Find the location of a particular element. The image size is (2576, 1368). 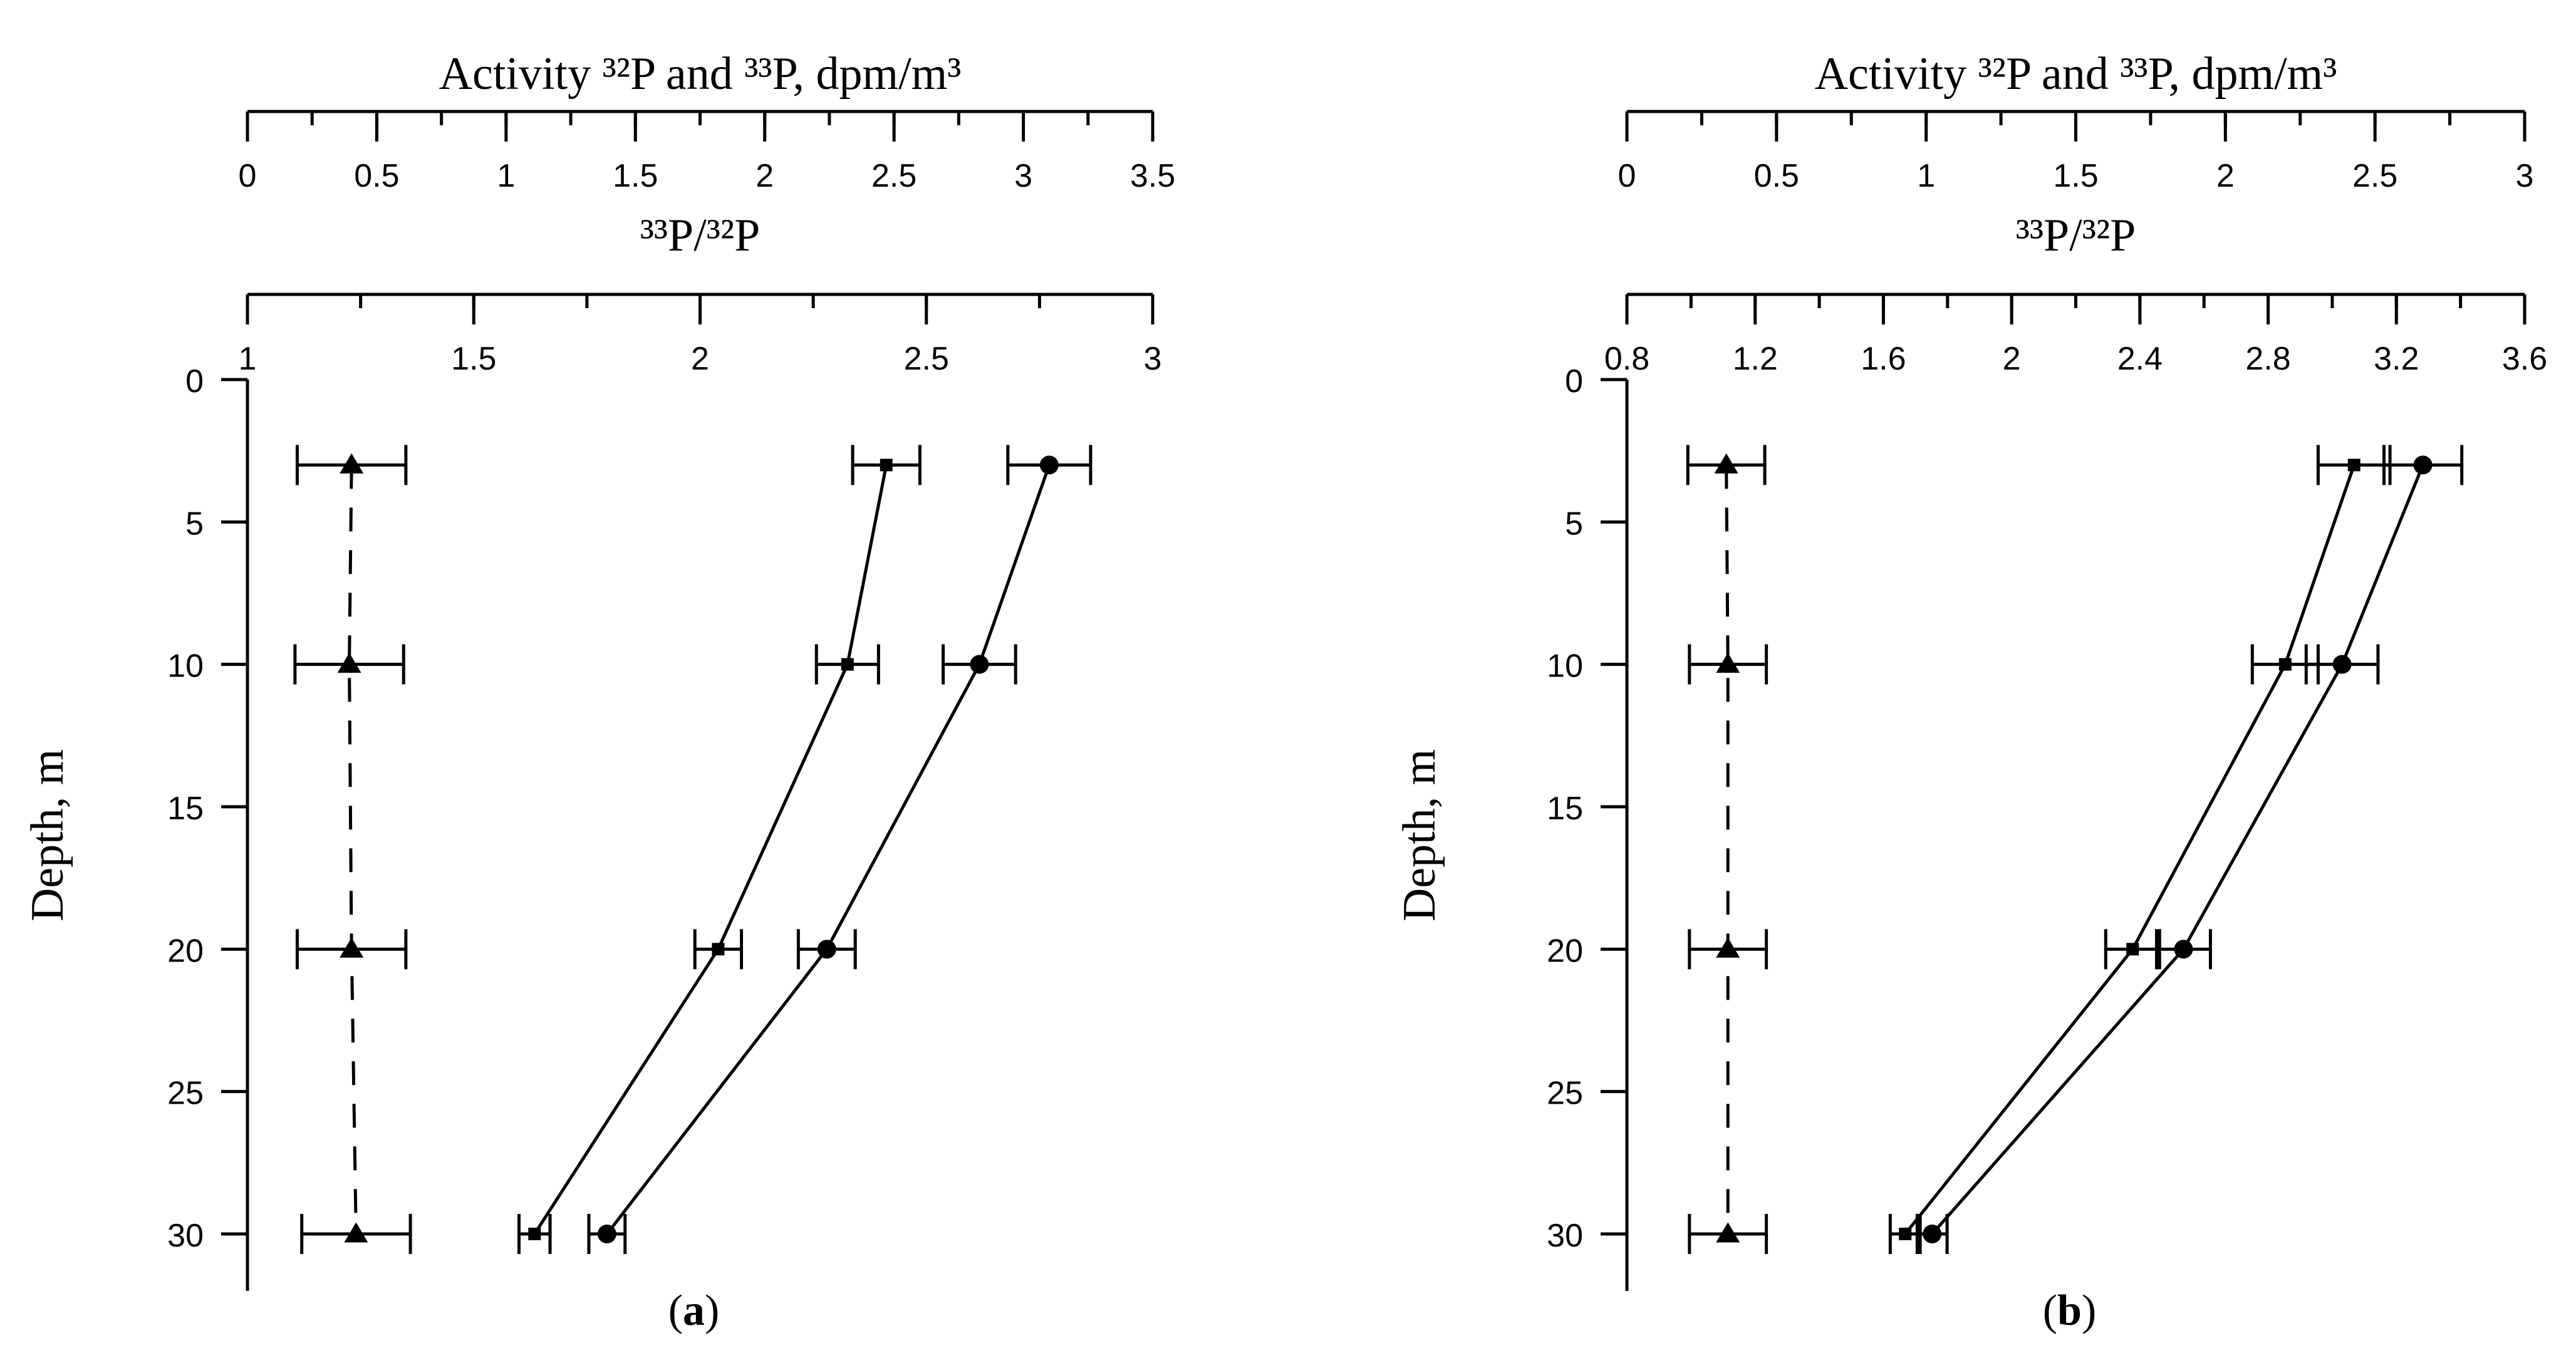

ratio-axis-tick-label: 2.5 is located at coordinates (926, 359).